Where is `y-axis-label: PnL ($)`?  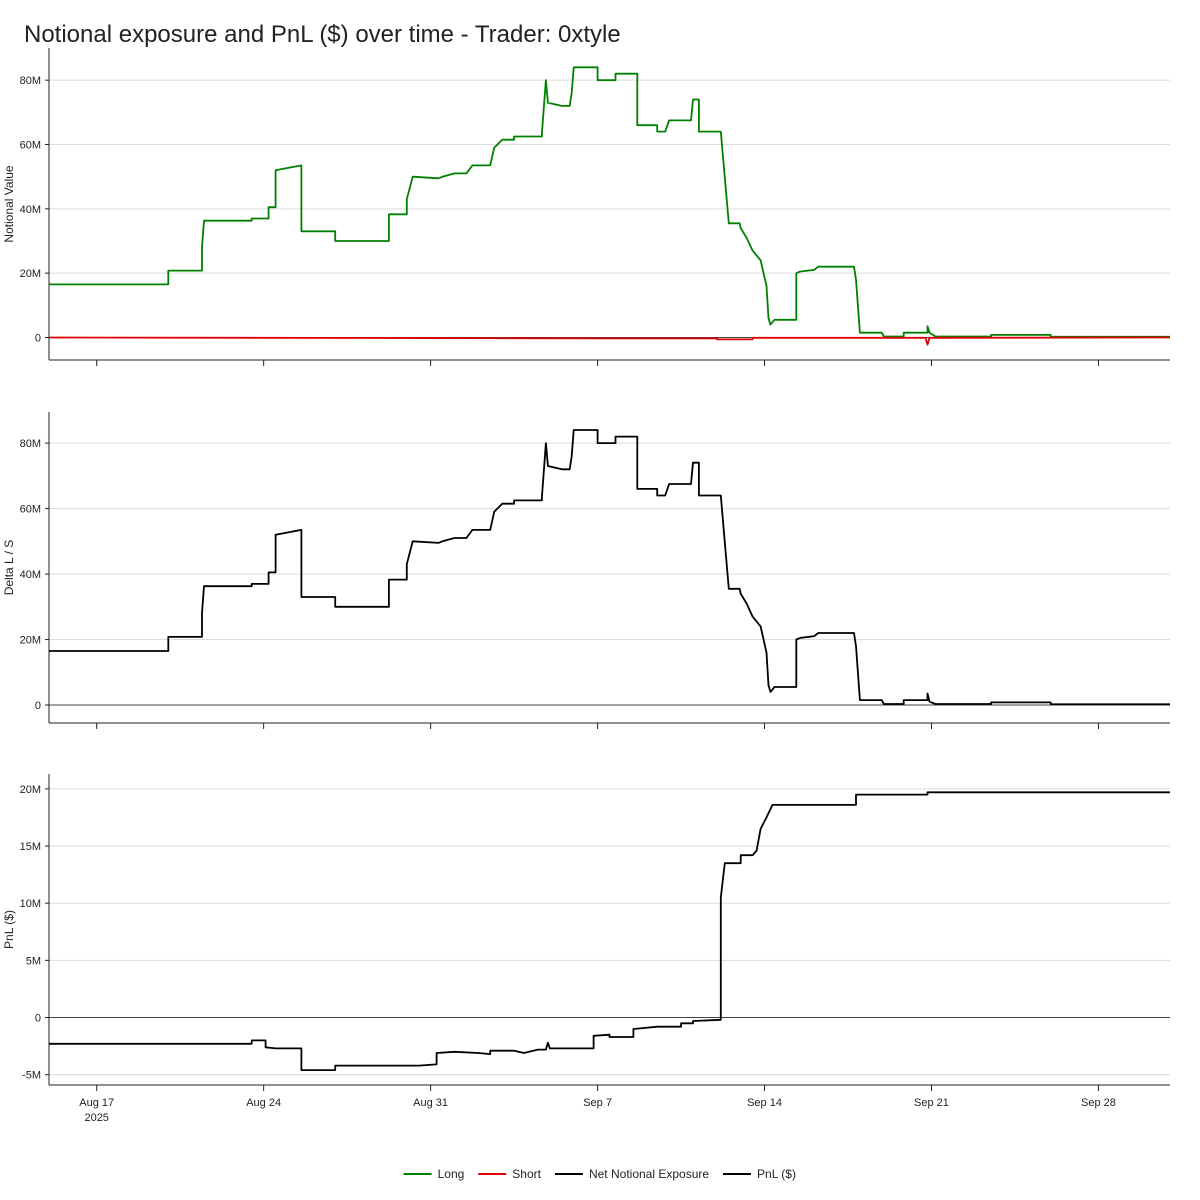
y-axis-label: PnL ($) is located at coordinates (9, 929).